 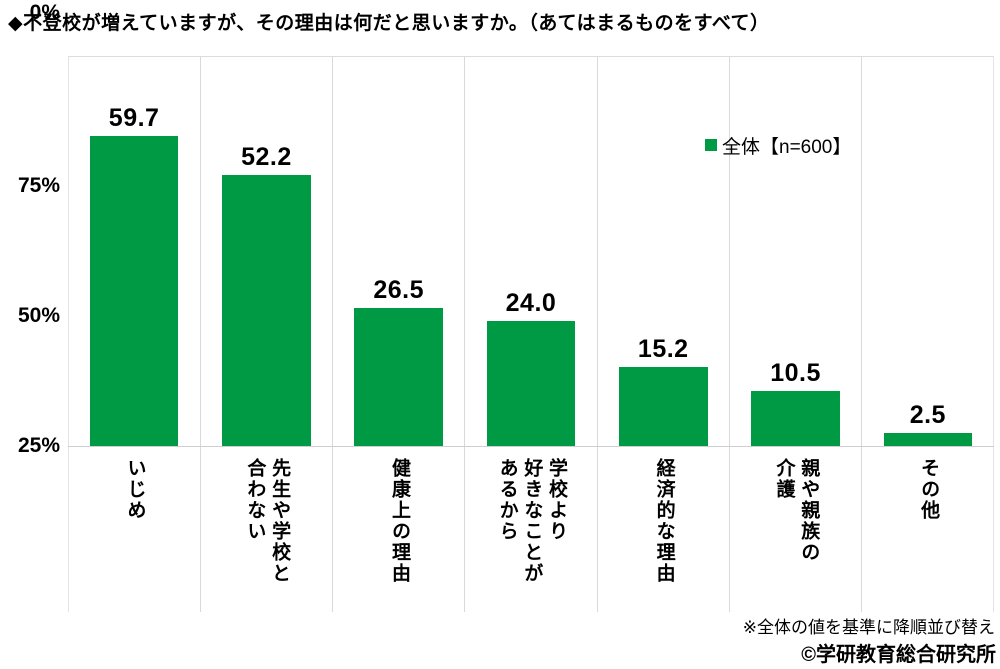 I want to click on category-label-sonota: その他, so click(x=929, y=489).